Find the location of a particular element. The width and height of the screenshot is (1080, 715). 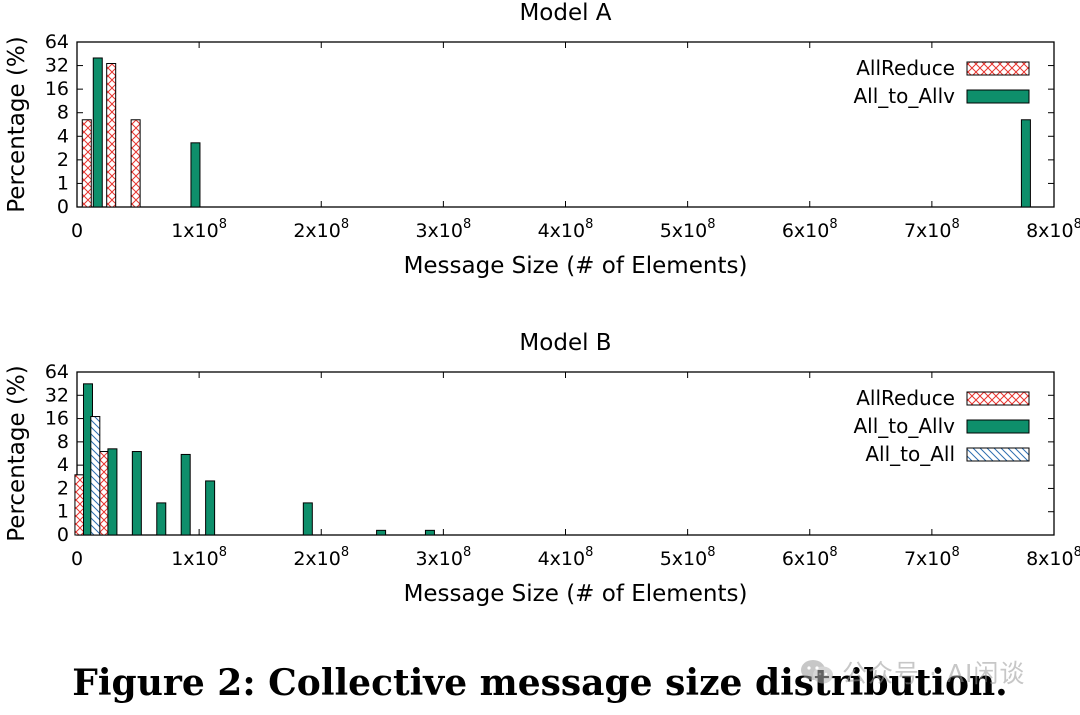

chart-title: Model B is located at coordinates (565, 343).